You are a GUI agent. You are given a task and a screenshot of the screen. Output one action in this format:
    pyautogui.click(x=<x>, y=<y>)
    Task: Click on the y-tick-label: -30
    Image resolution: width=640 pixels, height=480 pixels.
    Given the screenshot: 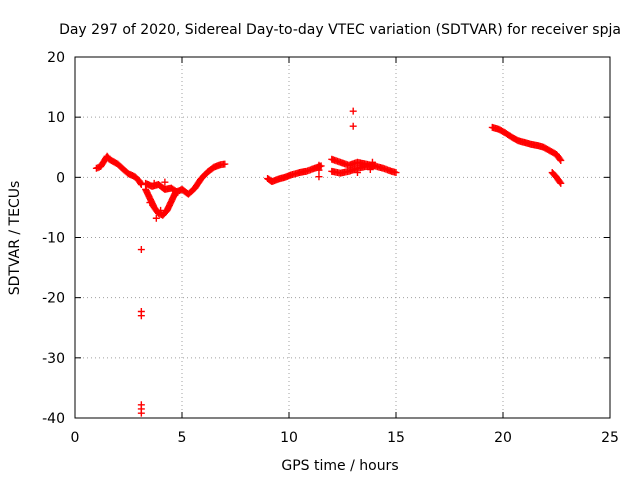 What is the action you would take?
    pyautogui.click(x=53, y=359)
    